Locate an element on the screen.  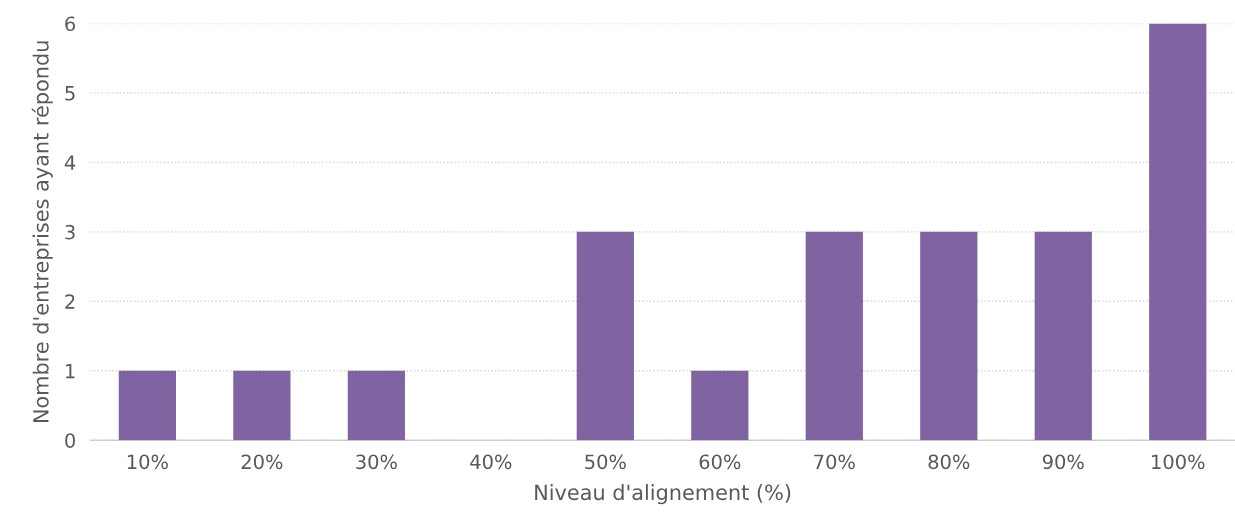
x-tick-label: 90% is located at coordinates (1063, 462).